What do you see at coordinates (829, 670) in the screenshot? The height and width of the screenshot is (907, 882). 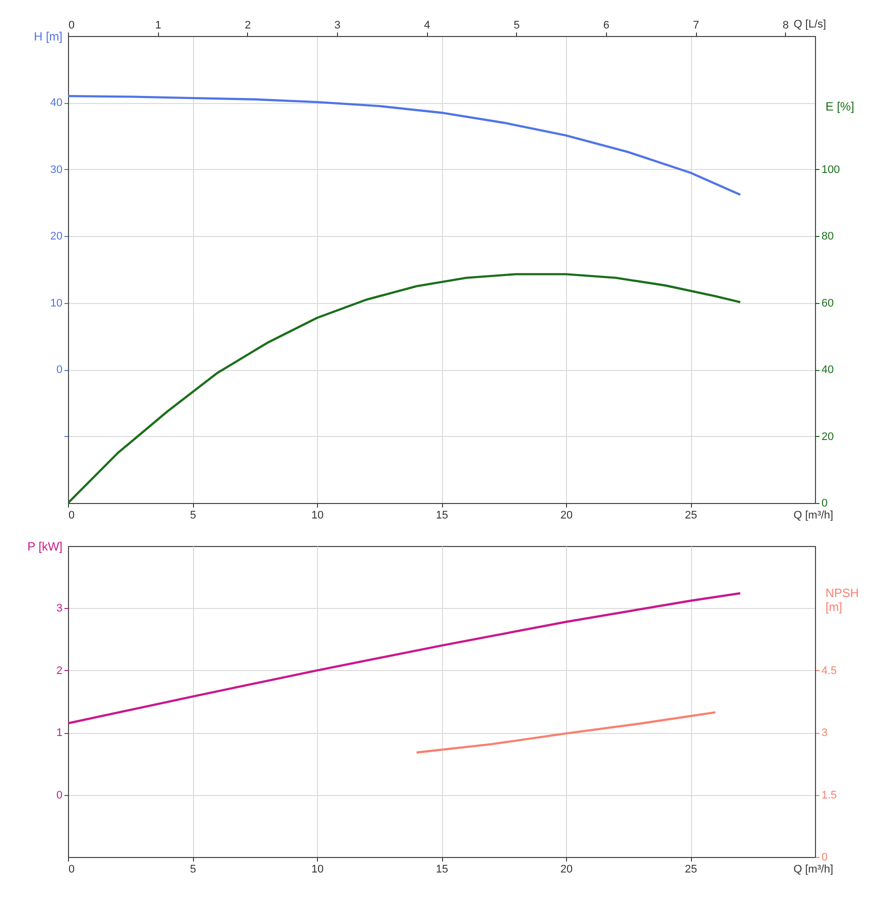 I see `y2-tick-label: 4.5` at bounding box center [829, 670].